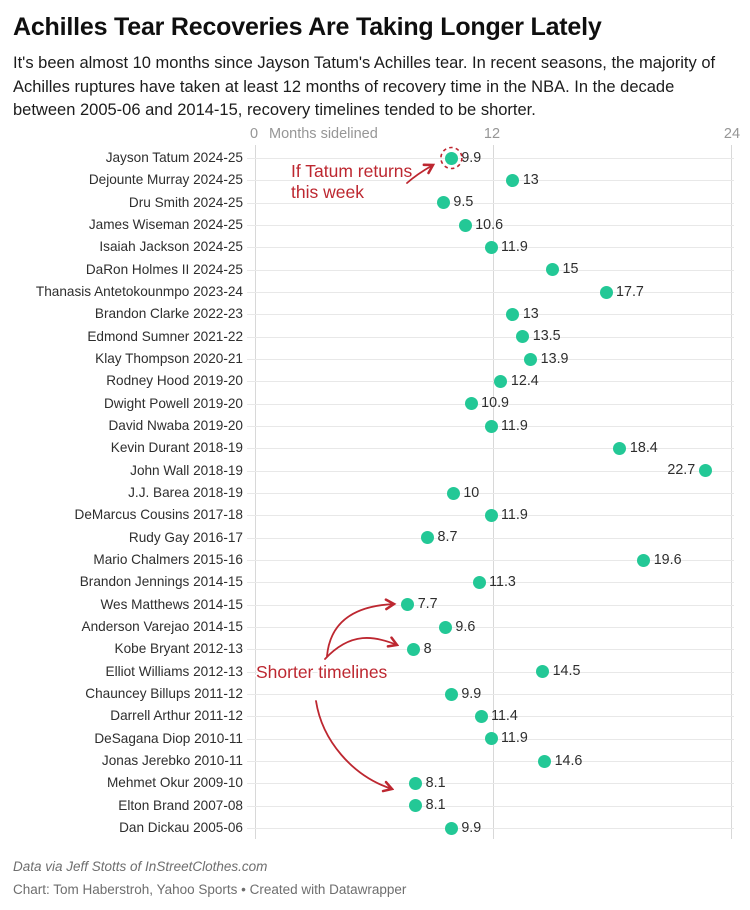 The height and width of the screenshot is (910, 750). What do you see at coordinates (568, 760) in the screenshot?
I see `value-label: 14.6` at bounding box center [568, 760].